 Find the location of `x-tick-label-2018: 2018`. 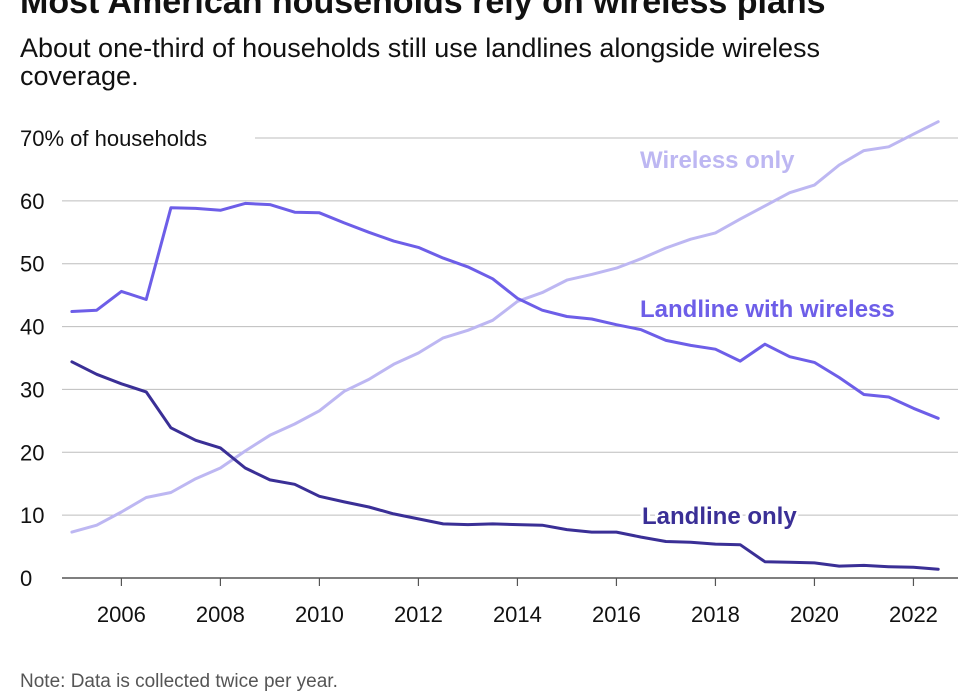

x-tick-label-2018: 2018 is located at coordinates (715, 614).